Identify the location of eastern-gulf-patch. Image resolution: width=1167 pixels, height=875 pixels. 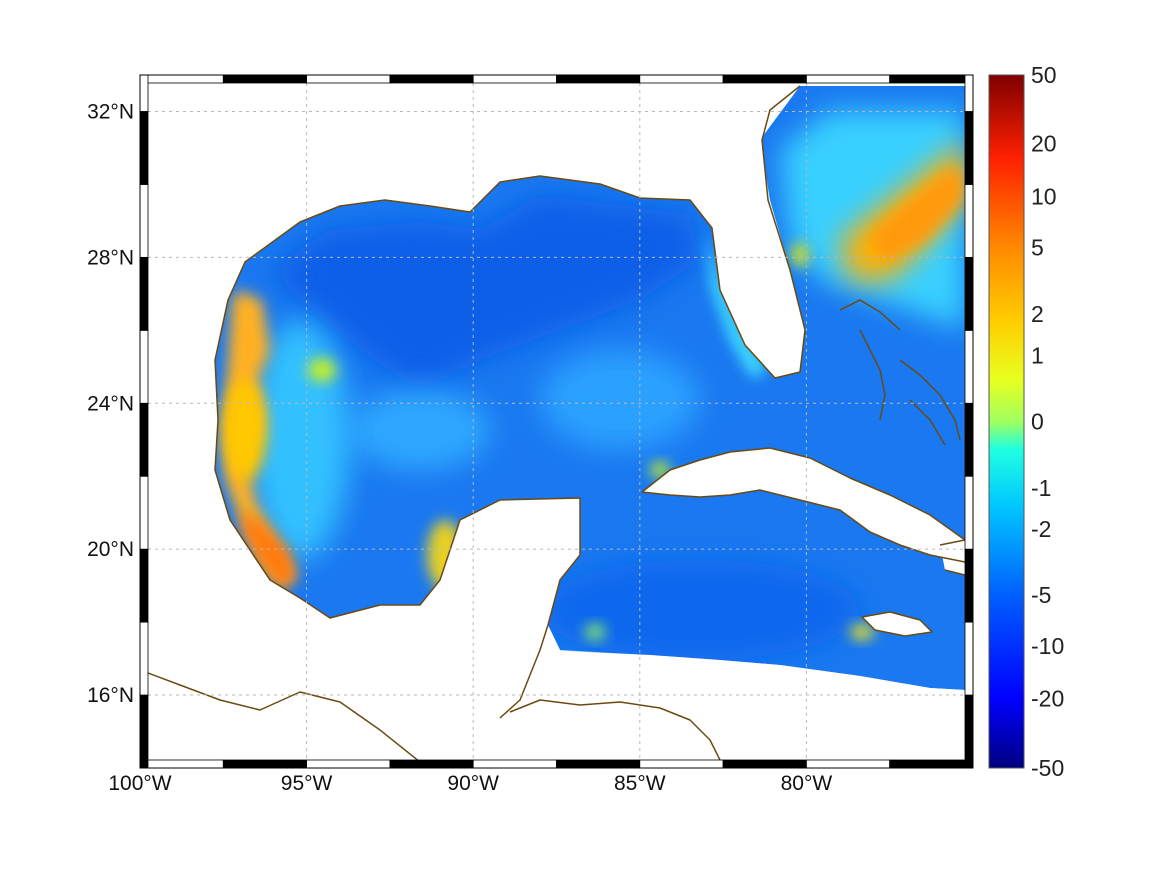
(620, 400).